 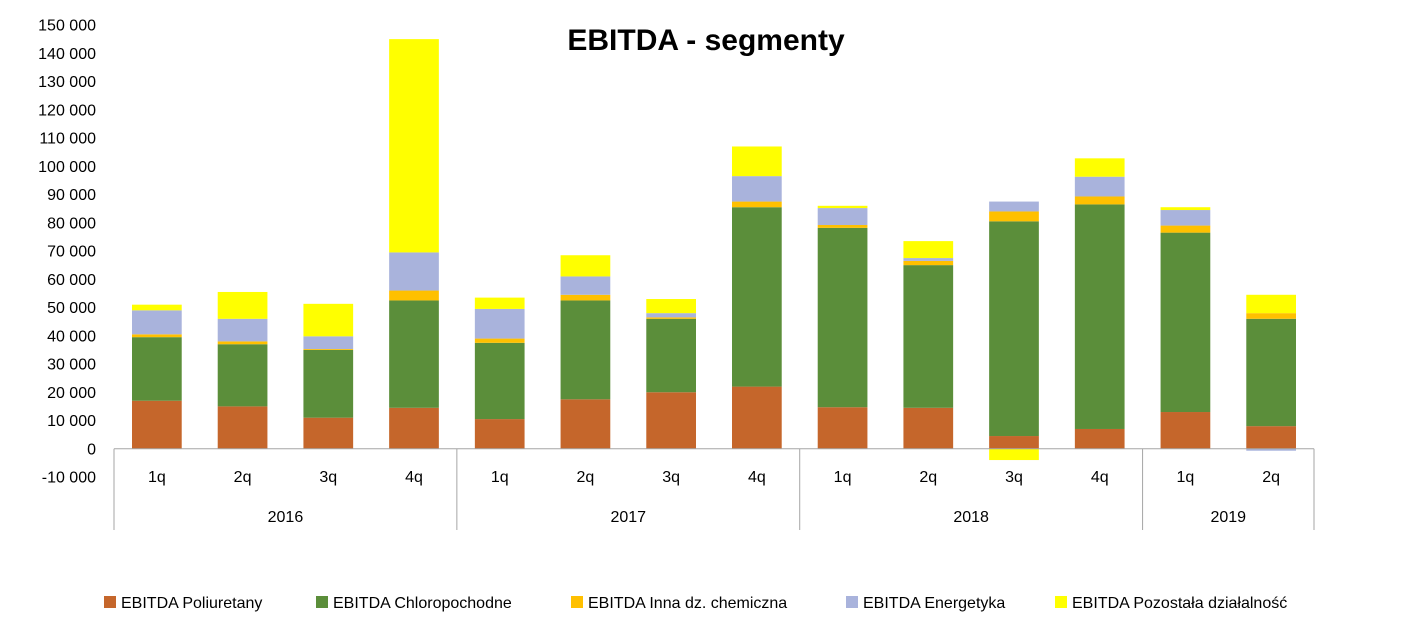 What do you see at coordinates (191, 603) in the screenshot?
I see `legend-label: EBITDA Poliuretany` at bounding box center [191, 603].